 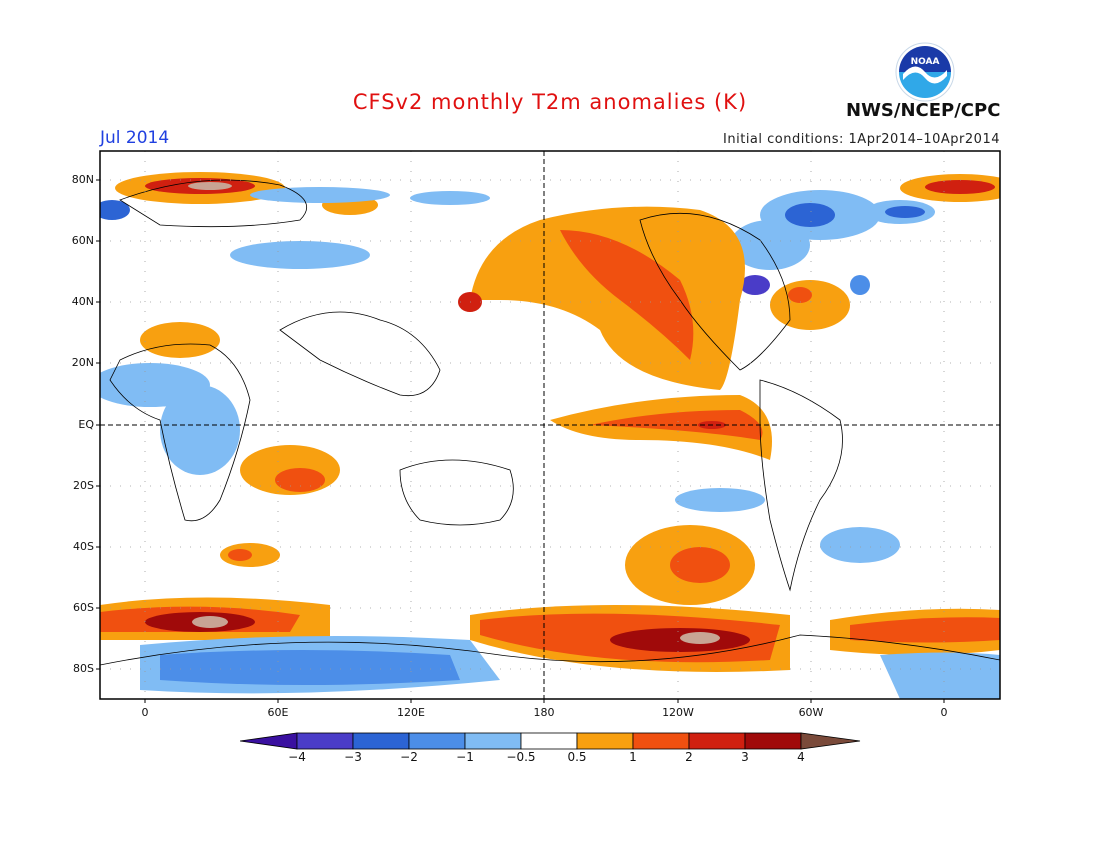 What do you see at coordinates (278, 712) in the screenshot?
I see `lon-label-60e: 60E` at bounding box center [278, 712].